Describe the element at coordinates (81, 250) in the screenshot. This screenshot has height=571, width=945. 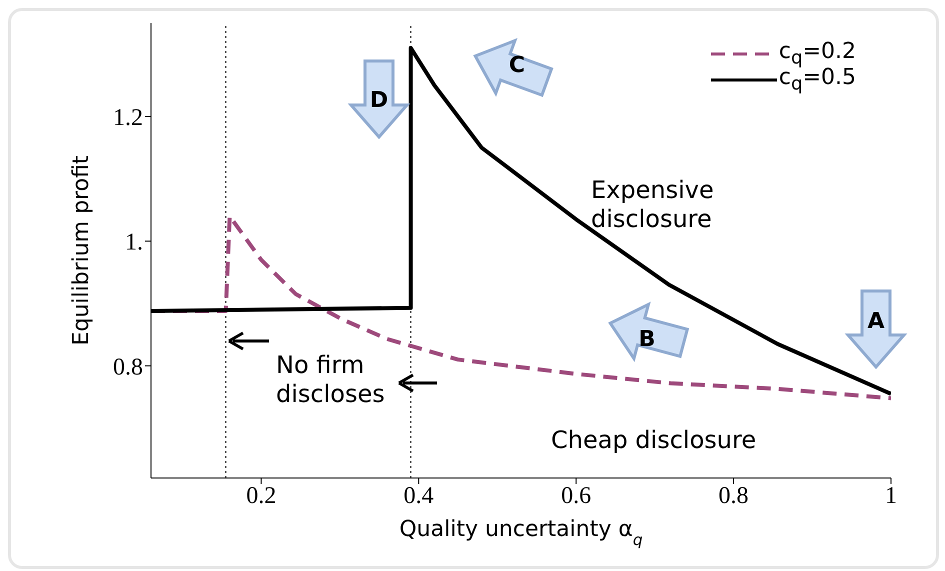
I see `y-axis-title: Equilibrium profit` at that location.